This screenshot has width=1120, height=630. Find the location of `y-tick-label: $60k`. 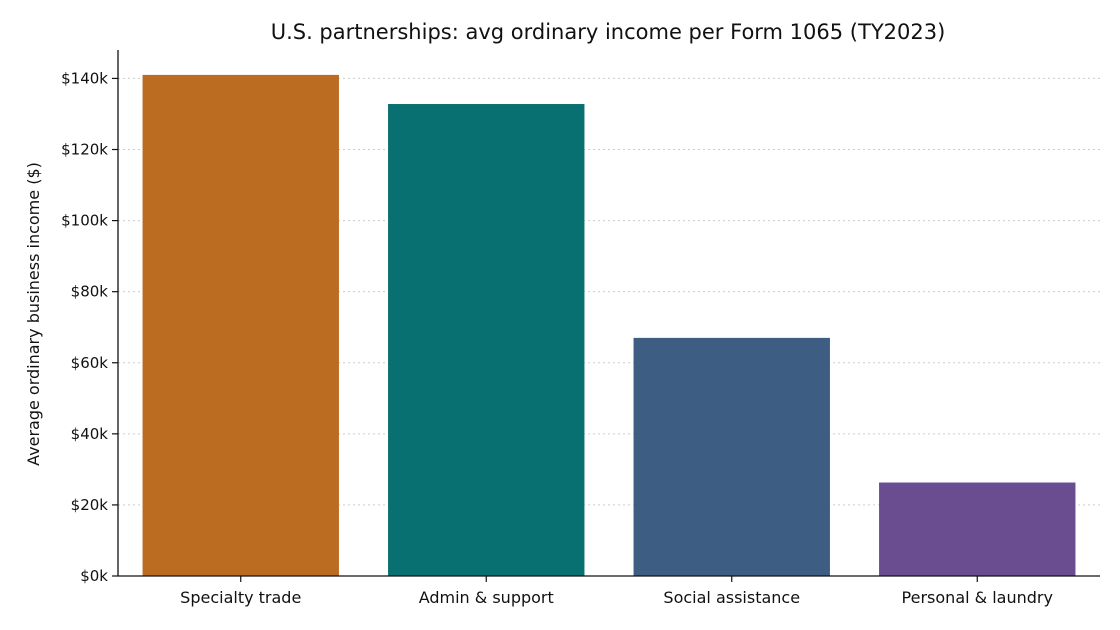

y-tick-label: $60k is located at coordinates (90, 363).